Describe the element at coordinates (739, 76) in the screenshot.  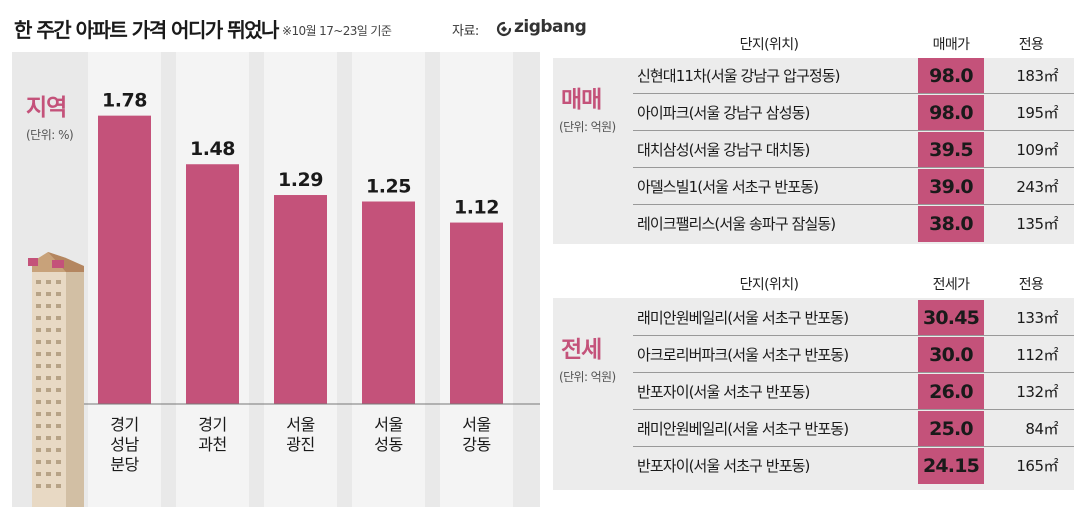
I see `complex-name: 신현대11차(서울 강남구 압구정동)` at that location.